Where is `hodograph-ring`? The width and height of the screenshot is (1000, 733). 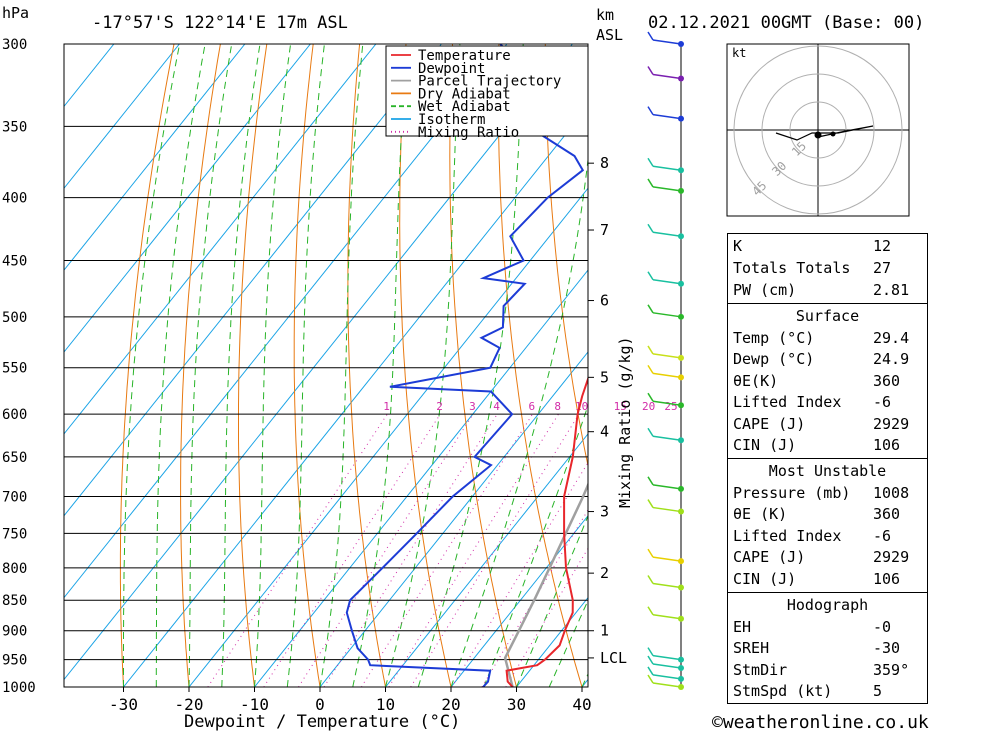 hodograph-ring is located at coordinates (818, 130).